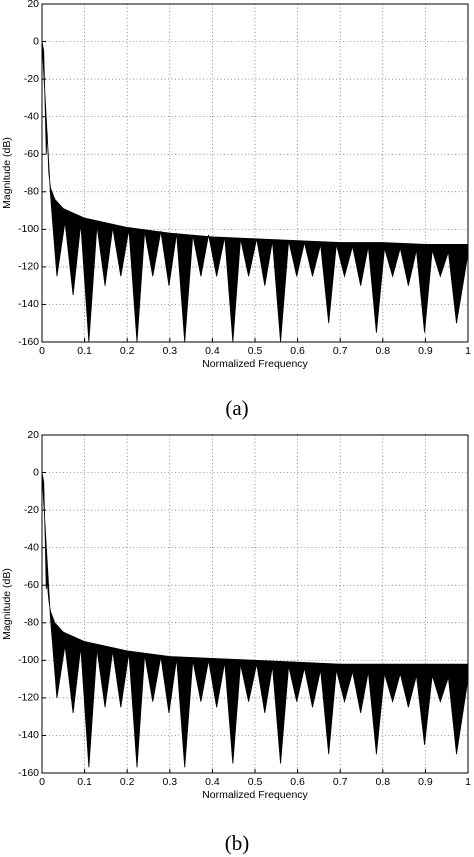 The width and height of the screenshot is (474, 857). I want to click on caption: (a), so click(236, 408).